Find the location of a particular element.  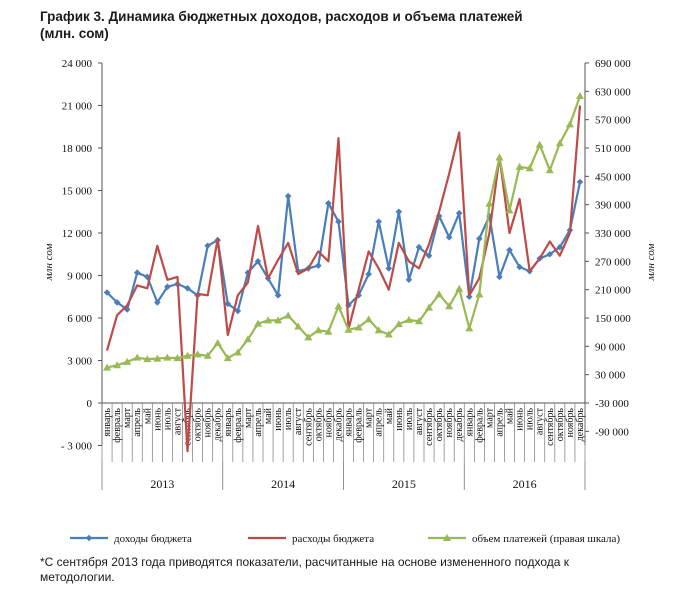

legend-item-income-marker is located at coordinates (89, 538).